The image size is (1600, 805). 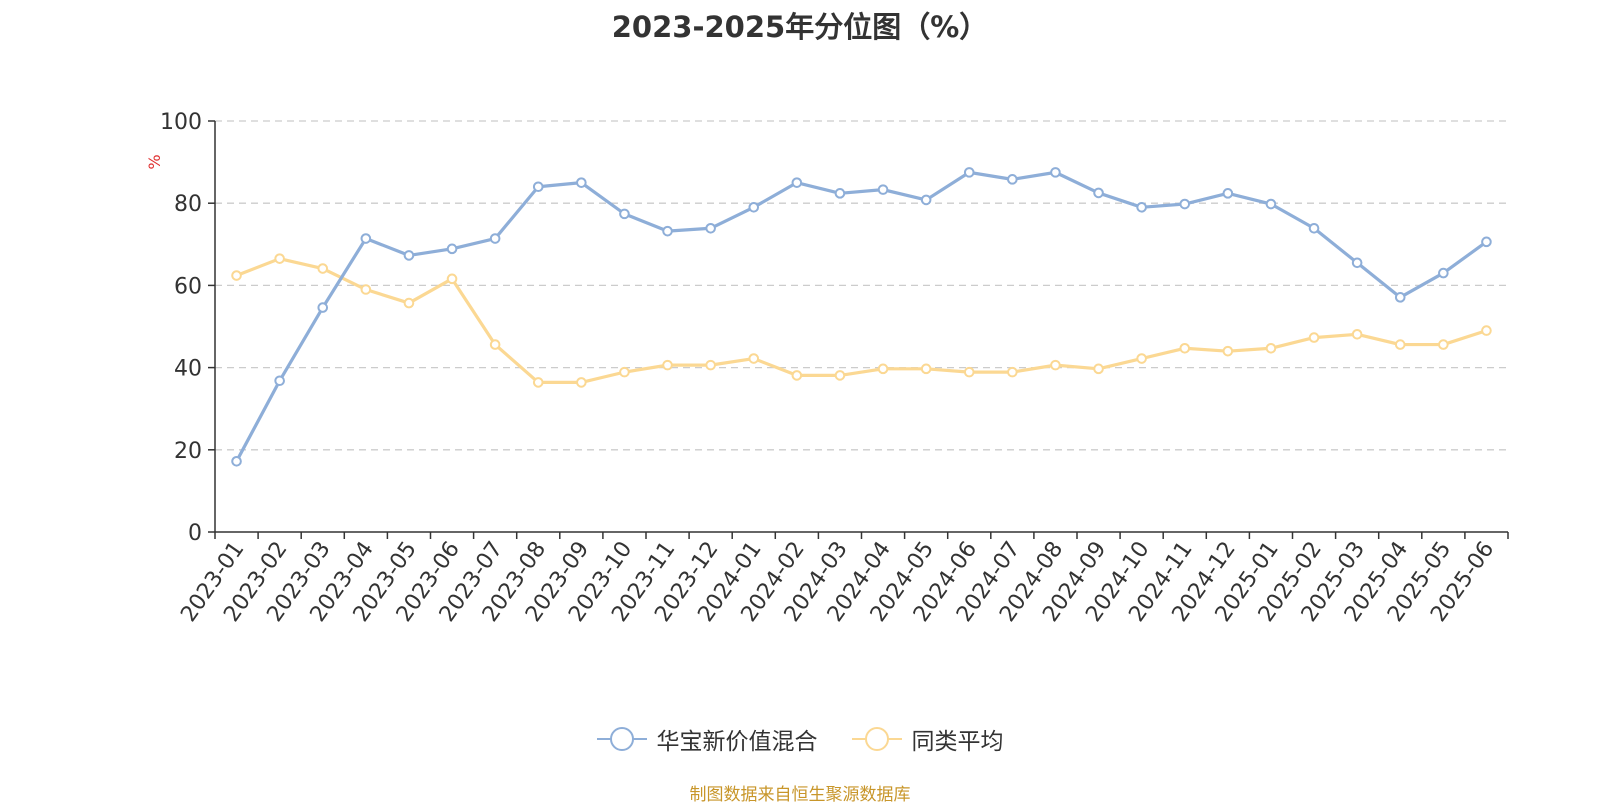 I want to click on y-tick-label: 40, so click(x=188, y=369).